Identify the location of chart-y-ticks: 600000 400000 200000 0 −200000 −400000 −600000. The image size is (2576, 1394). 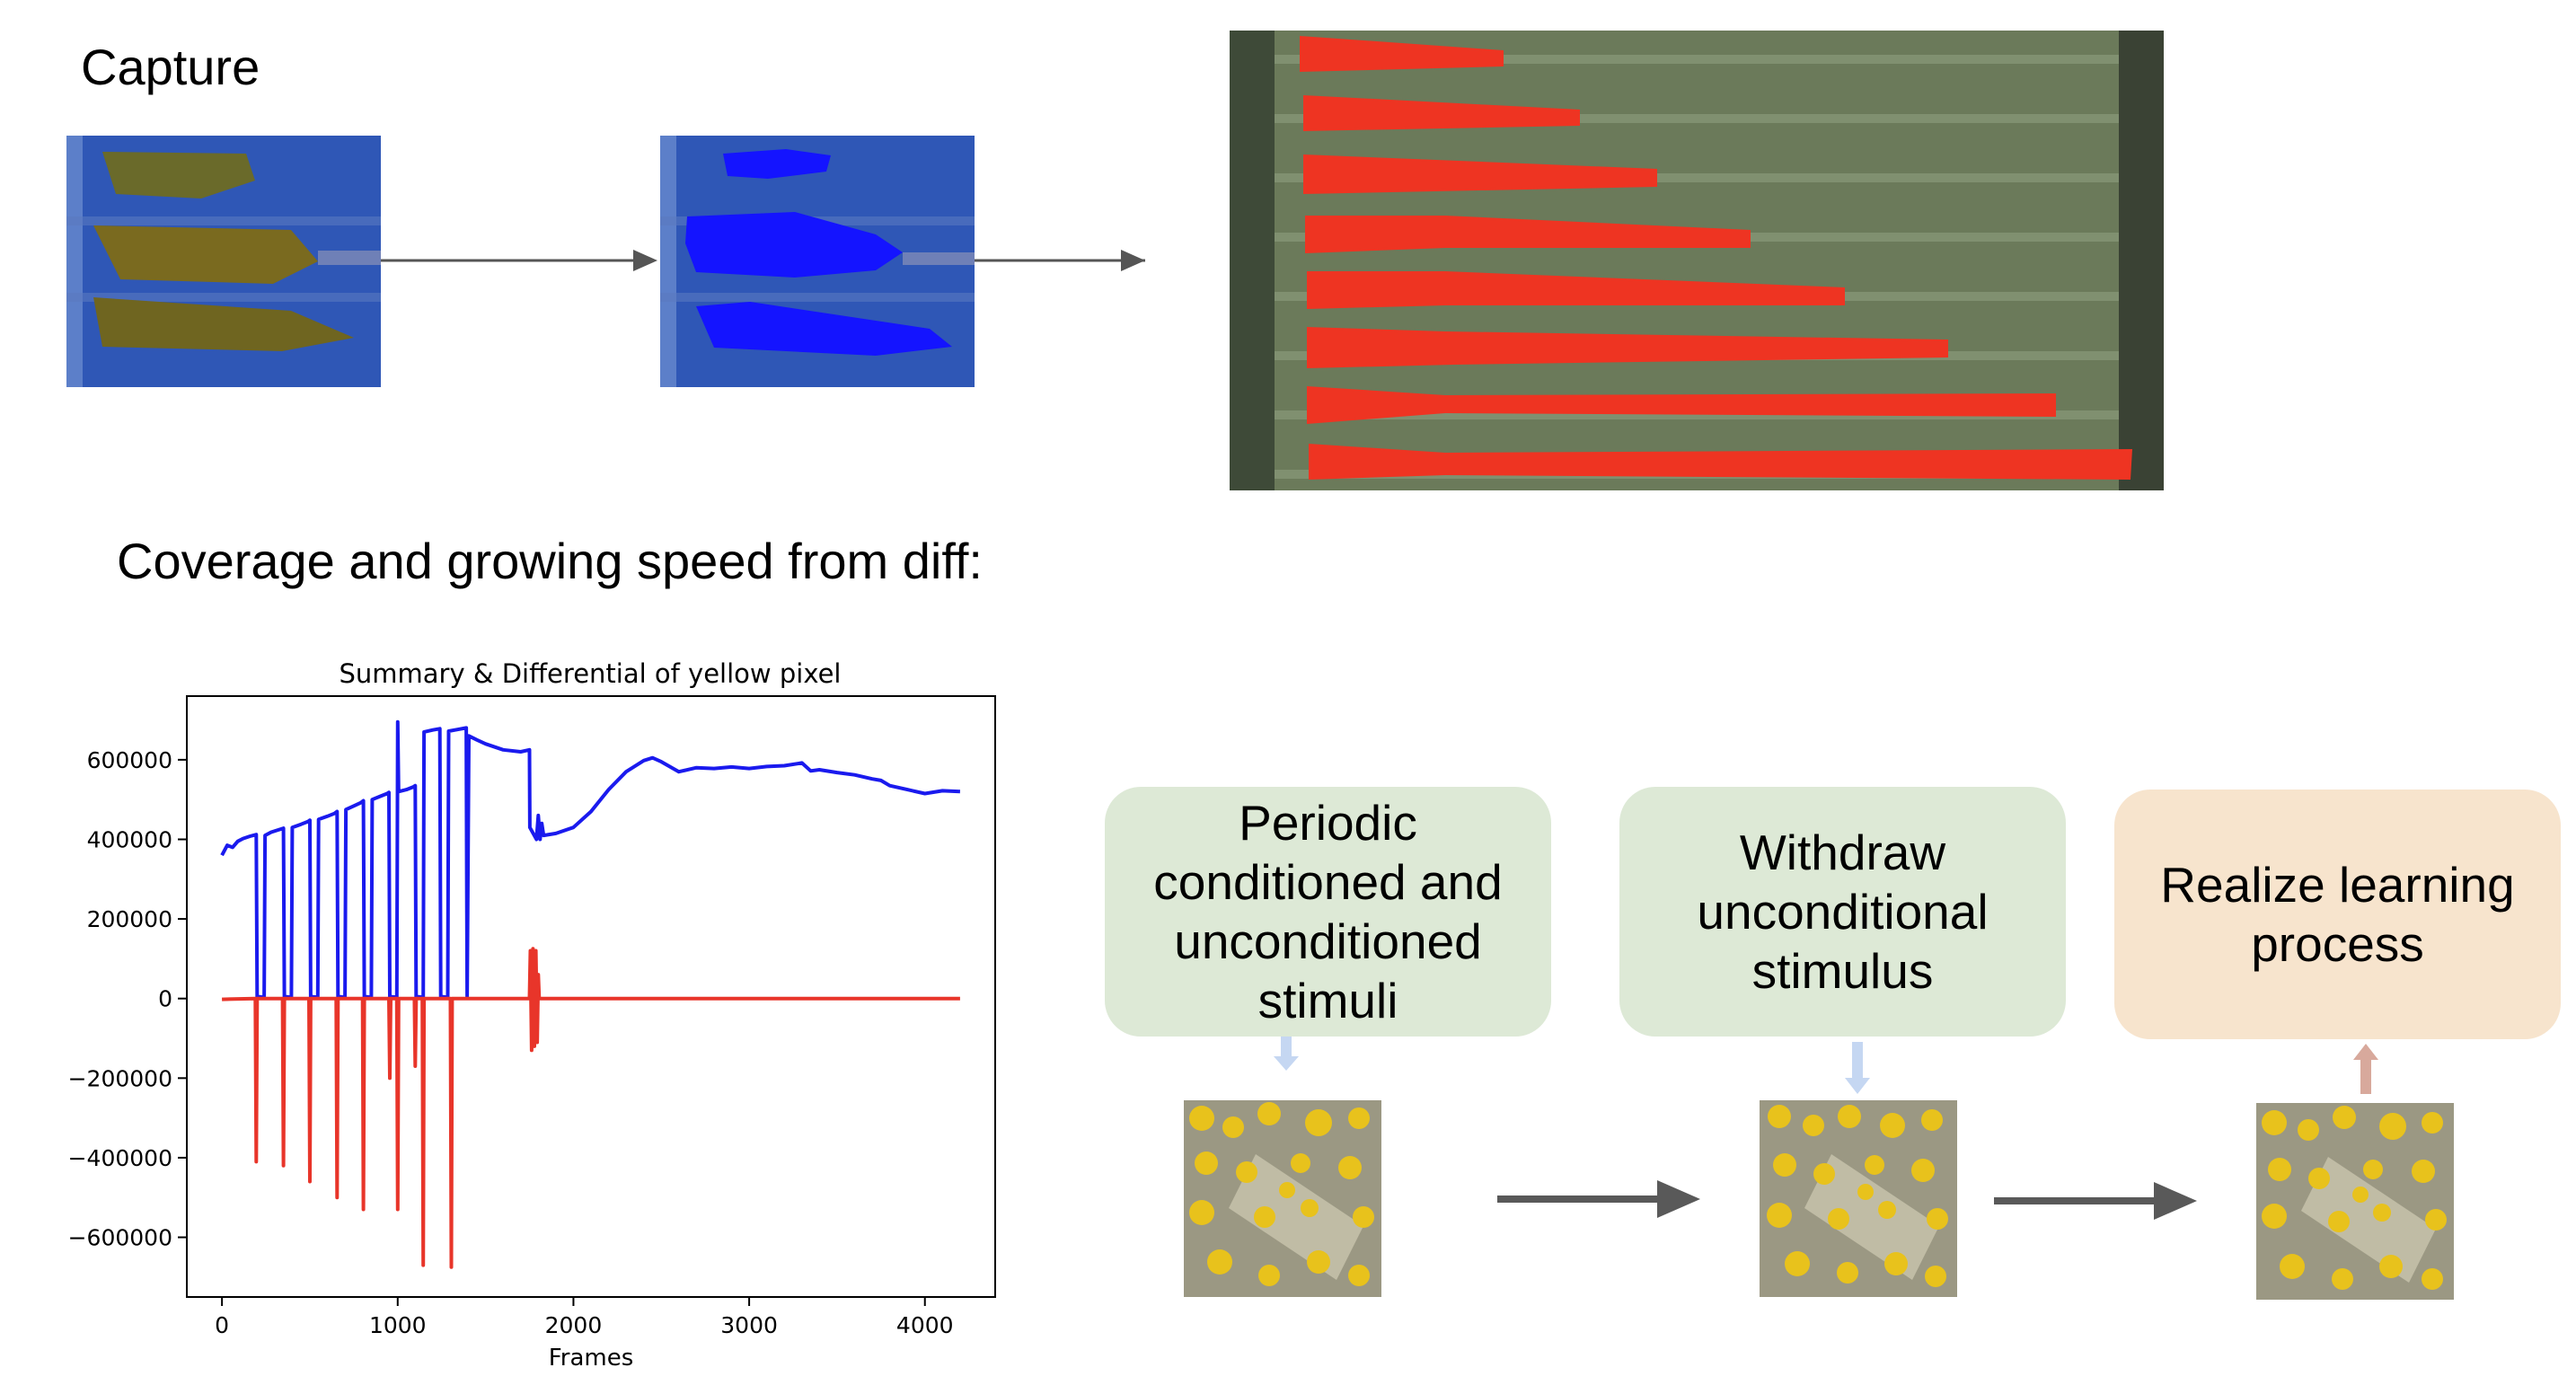
(127, 999).